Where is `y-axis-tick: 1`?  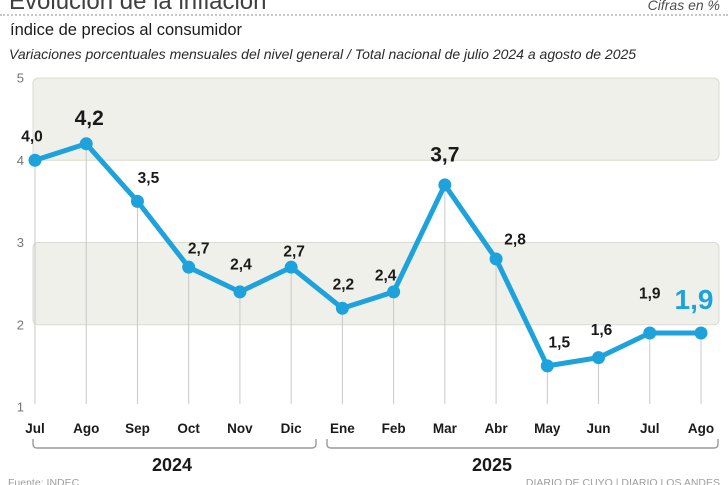 y-axis-tick: 1 is located at coordinates (20, 407).